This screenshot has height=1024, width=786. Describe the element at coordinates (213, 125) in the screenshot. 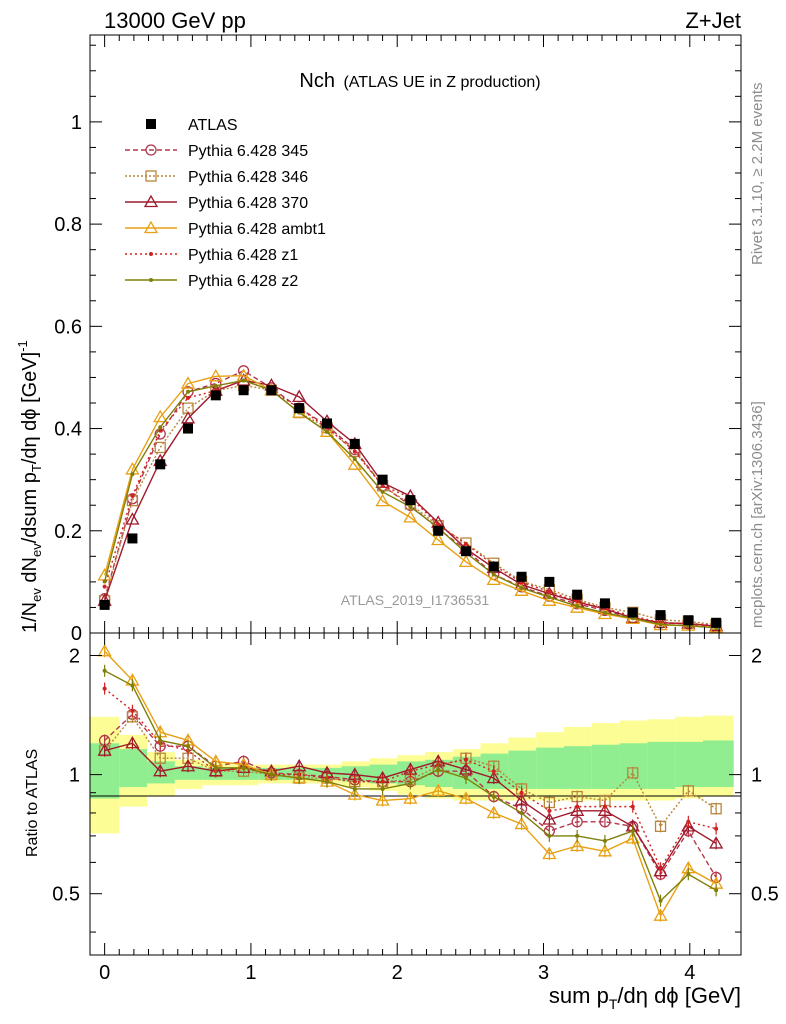

I see `legend-label: ATLAS` at that location.